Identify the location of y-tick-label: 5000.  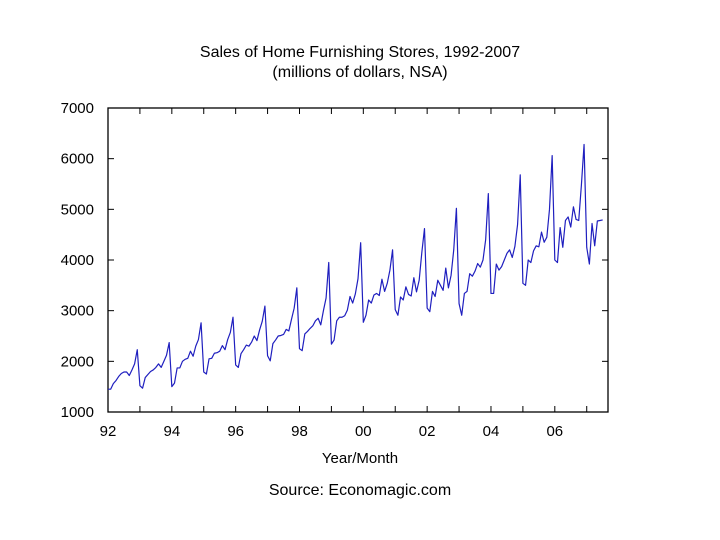
(77, 209).